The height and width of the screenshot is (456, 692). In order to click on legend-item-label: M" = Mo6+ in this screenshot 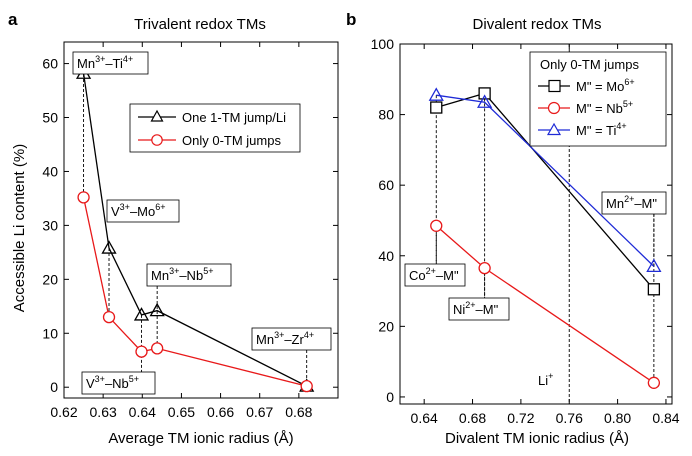, I will do `click(605, 85)`.